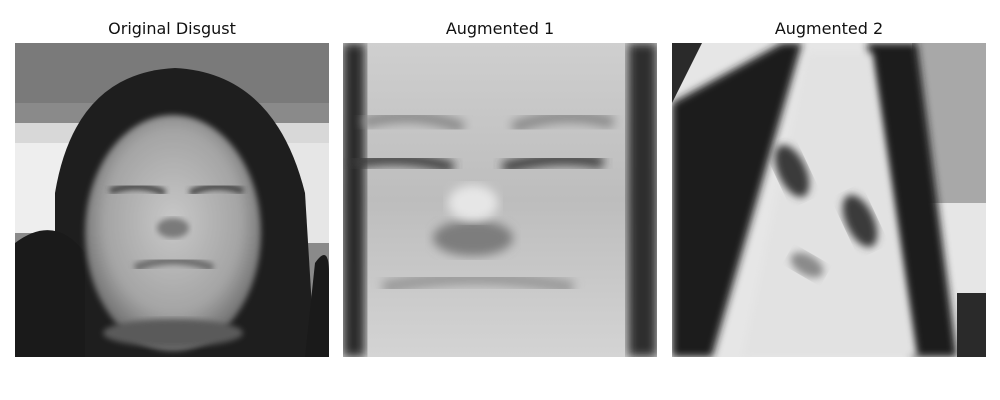 The image size is (1000, 400). I want to click on panel-title-original: Original Disgust, so click(172, 28).